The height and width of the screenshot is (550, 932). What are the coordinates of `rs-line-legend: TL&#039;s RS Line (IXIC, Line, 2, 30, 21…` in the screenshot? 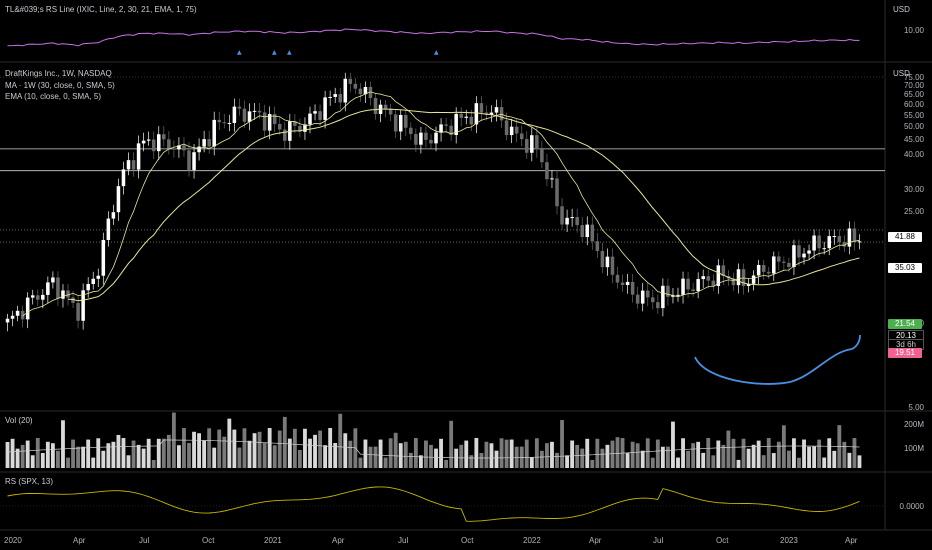 It's located at (101, 9).